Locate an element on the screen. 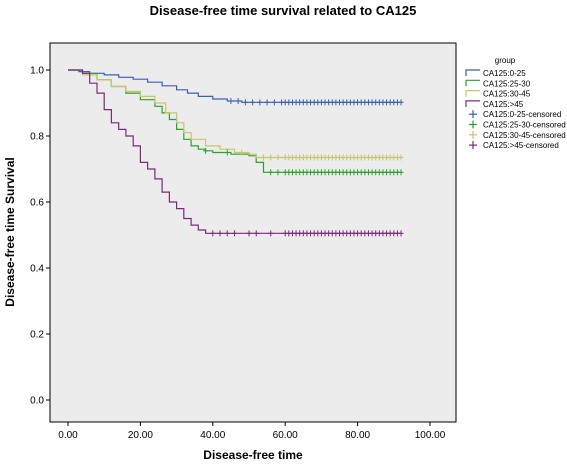 This screenshot has width=567, height=464. x-tick-label: 40.00 is located at coordinates (212, 435).